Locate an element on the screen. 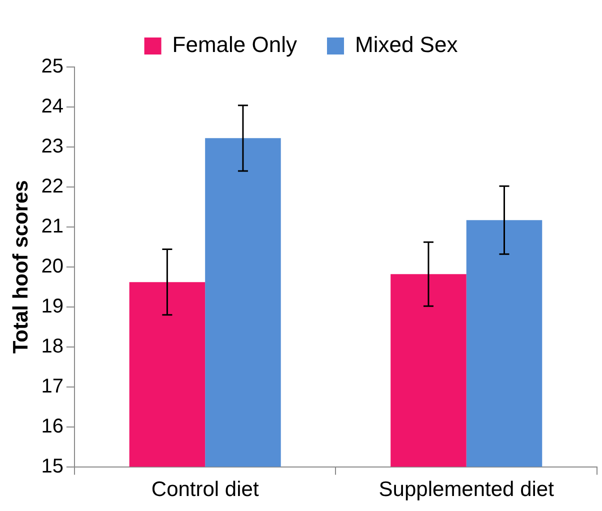 This screenshot has height=511, width=602. y-tick-label: 16 is located at coordinates (52, 426).